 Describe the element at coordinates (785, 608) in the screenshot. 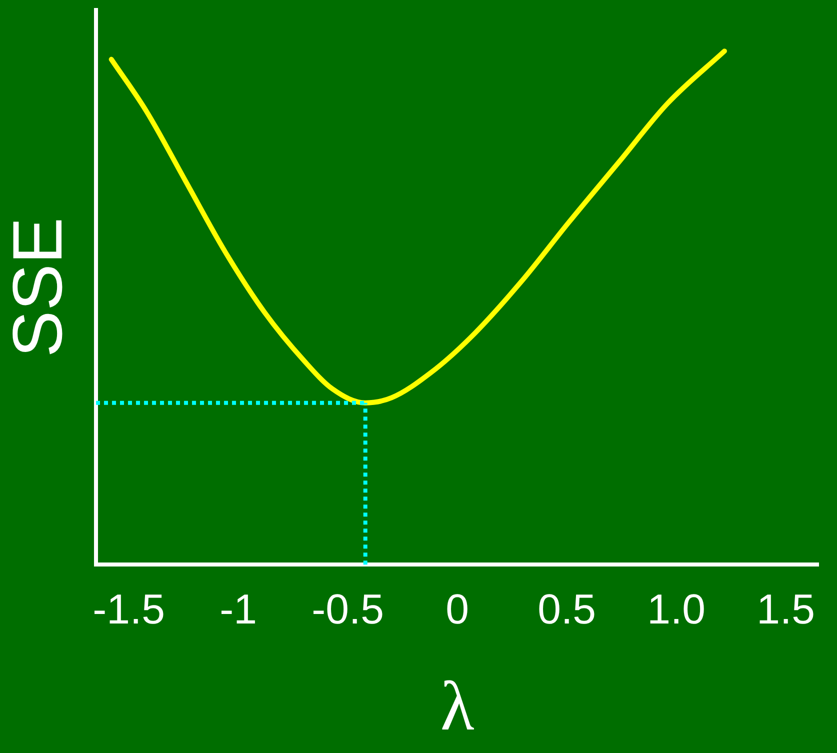

I see `x-tick-label: 1.5` at that location.